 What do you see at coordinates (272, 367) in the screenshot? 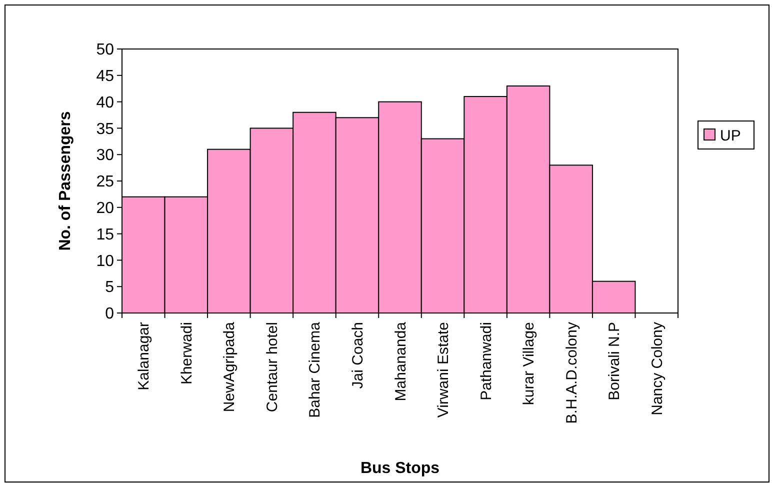
I see `x-tick-label: Centaur hotel` at bounding box center [272, 367].